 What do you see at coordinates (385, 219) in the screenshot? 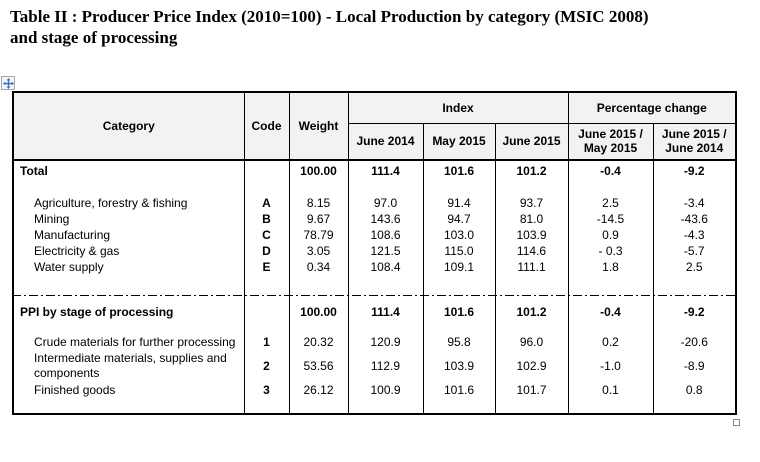
I see `cell-june2014: 143.6` at bounding box center [385, 219].